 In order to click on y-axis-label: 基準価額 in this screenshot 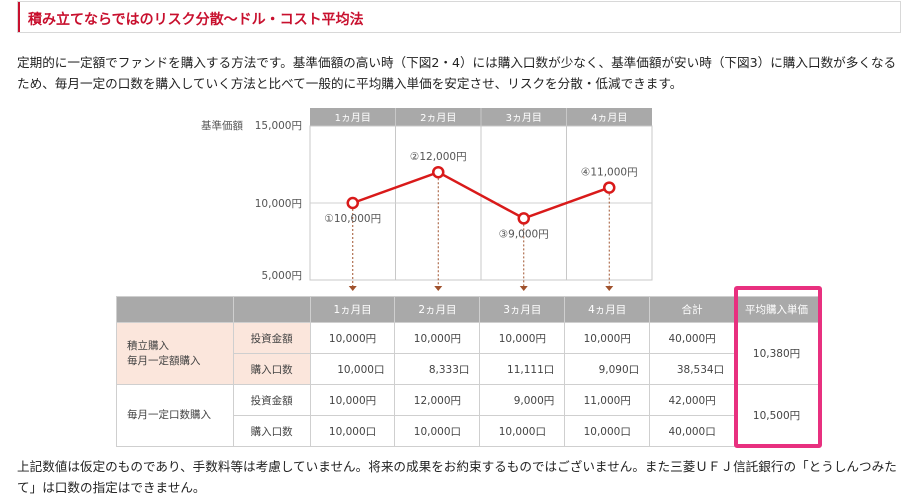, I will do `click(222, 125)`.